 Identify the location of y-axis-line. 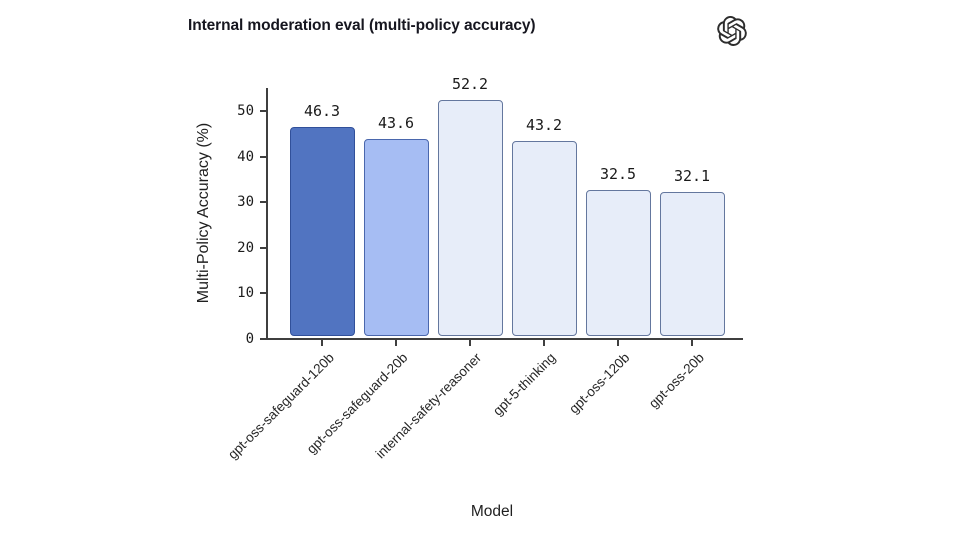
(267, 214).